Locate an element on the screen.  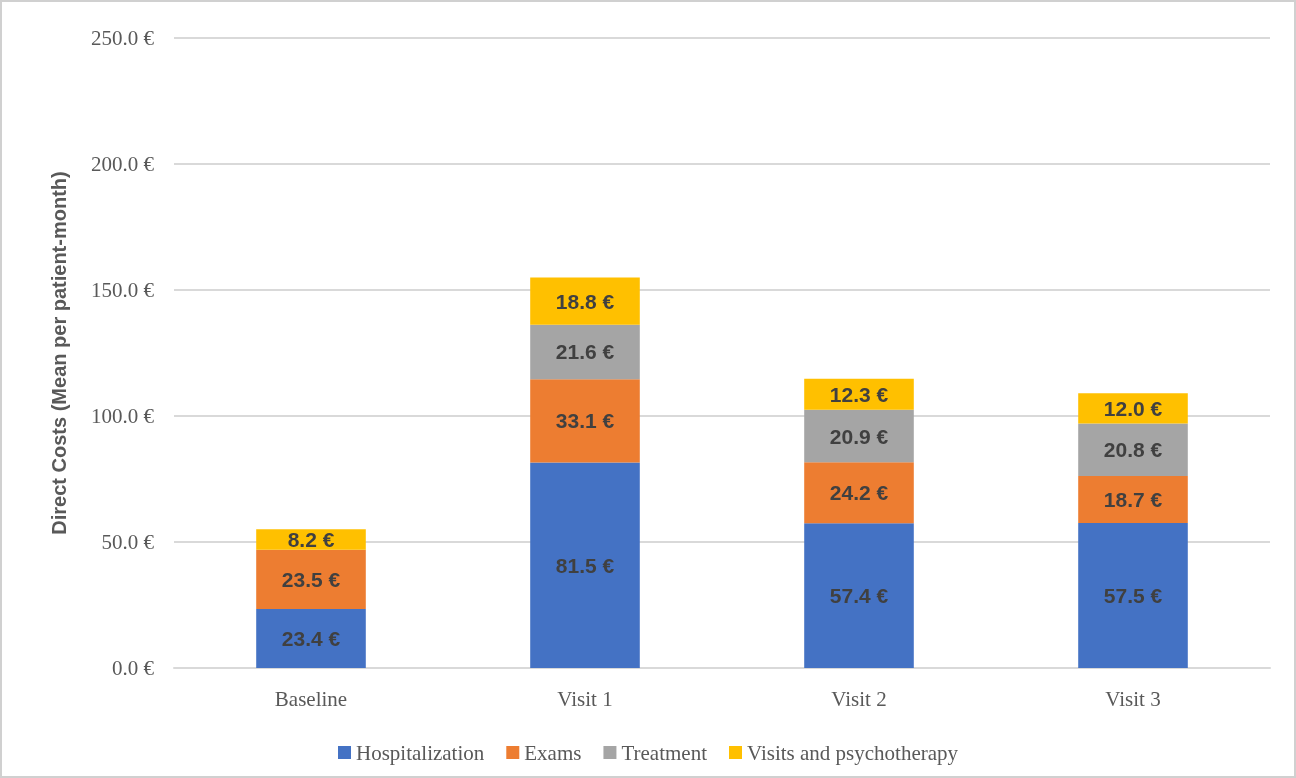
data-label: 18.8 € is located at coordinates (585, 301).